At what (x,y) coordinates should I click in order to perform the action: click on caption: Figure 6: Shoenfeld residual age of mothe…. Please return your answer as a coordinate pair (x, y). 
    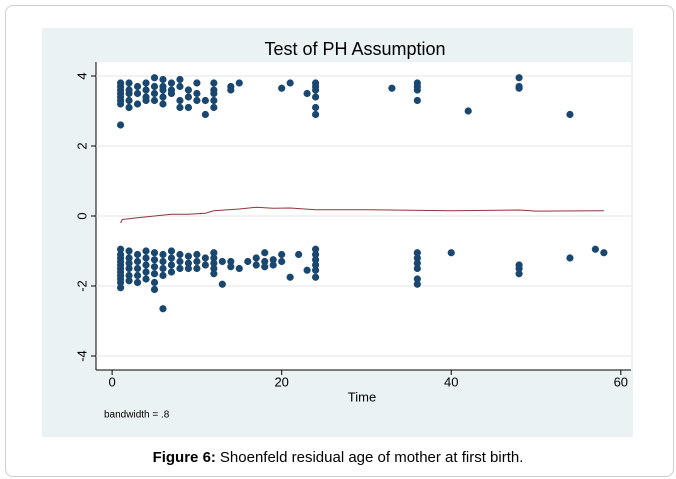
    Looking at the image, I should click on (338, 457).